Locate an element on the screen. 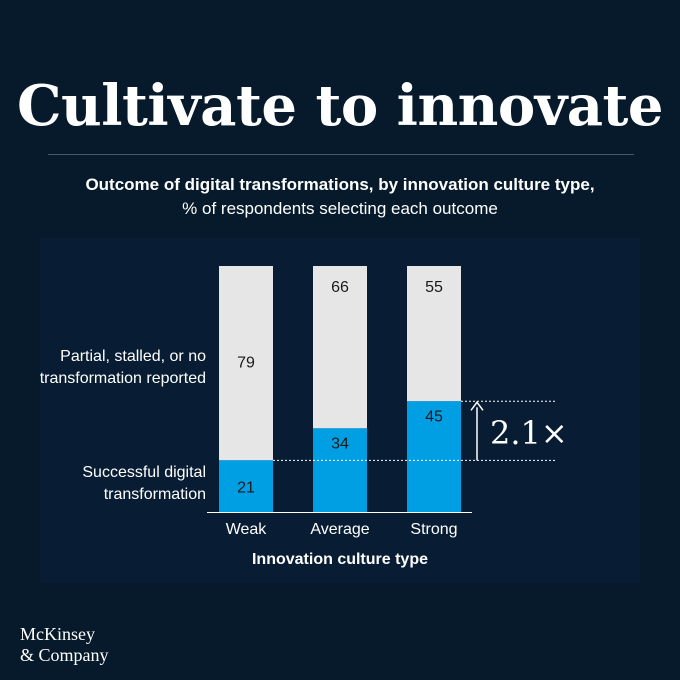 The width and height of the screenshot is (680, 680). value-label-successful-weak: 21 is located at coordinates (246, 487).